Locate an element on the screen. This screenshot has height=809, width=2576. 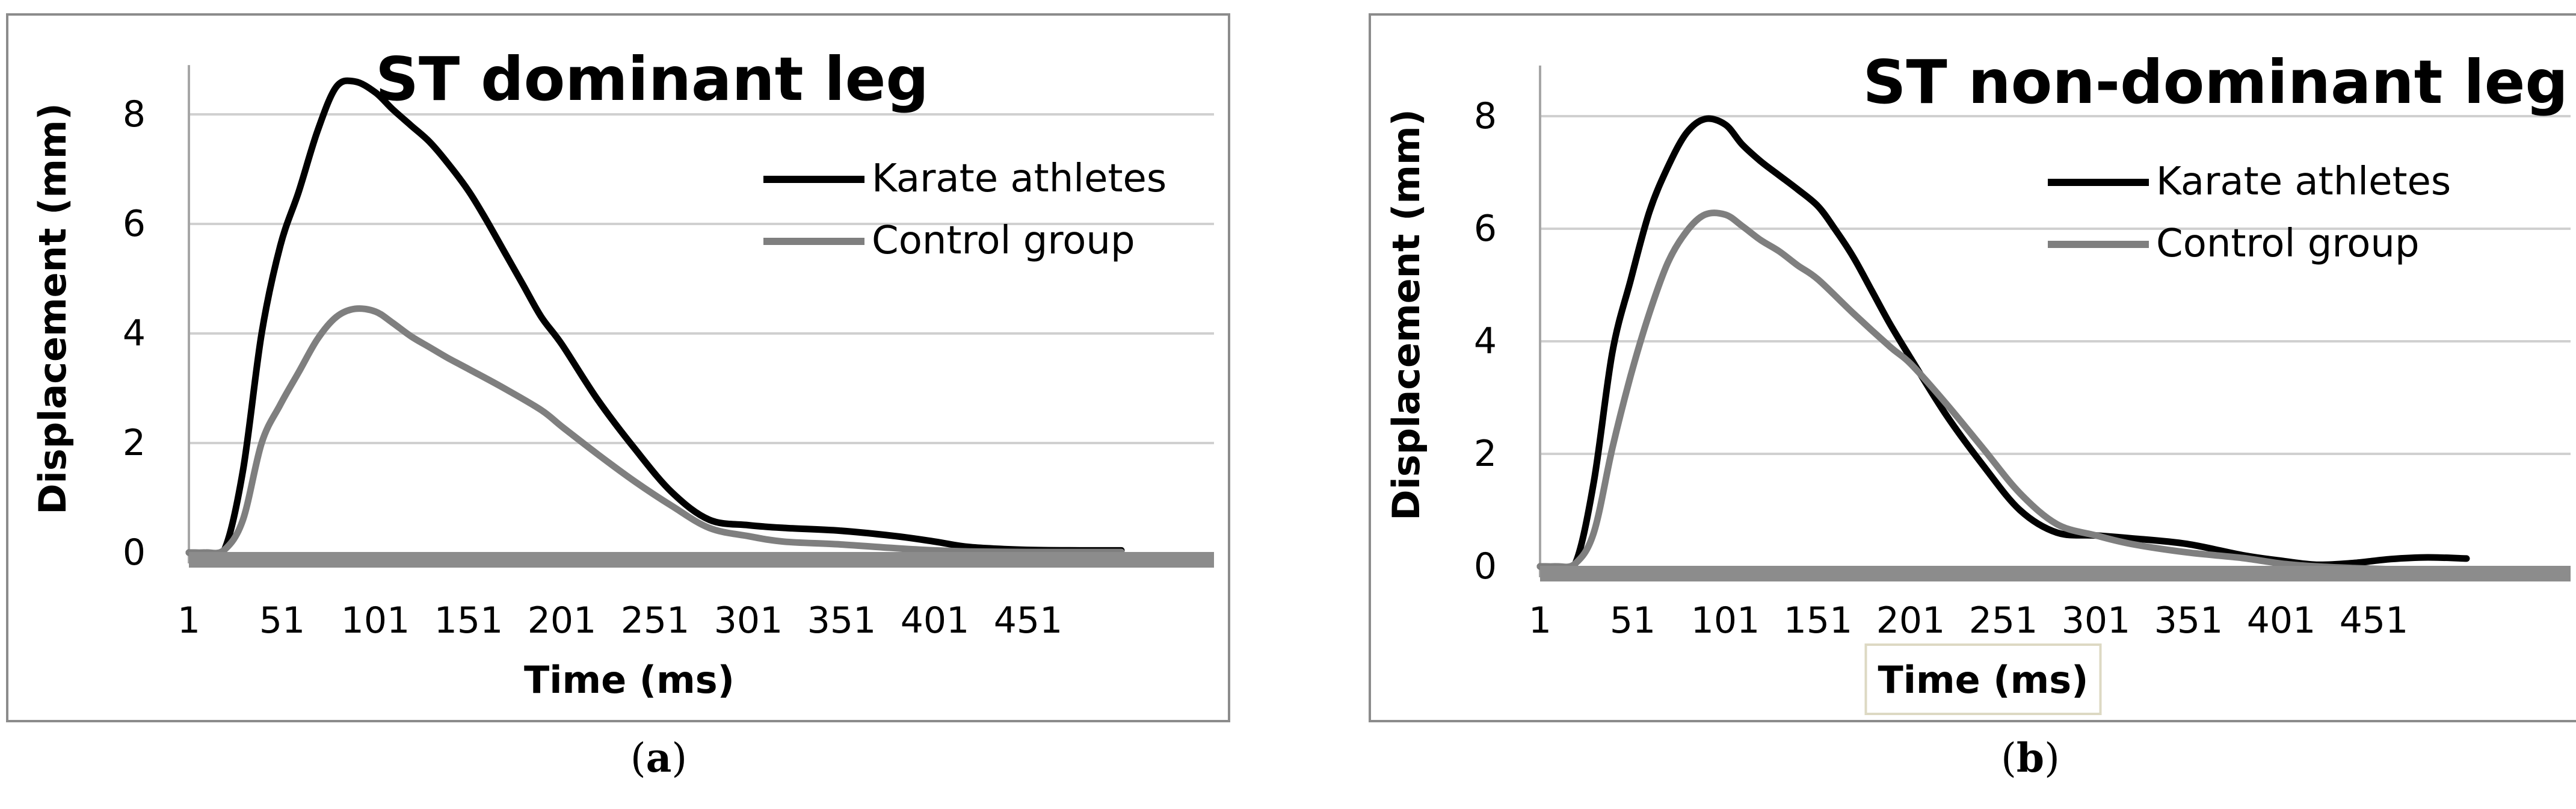
caption-a-label: a is located at coordinates (659, 757).